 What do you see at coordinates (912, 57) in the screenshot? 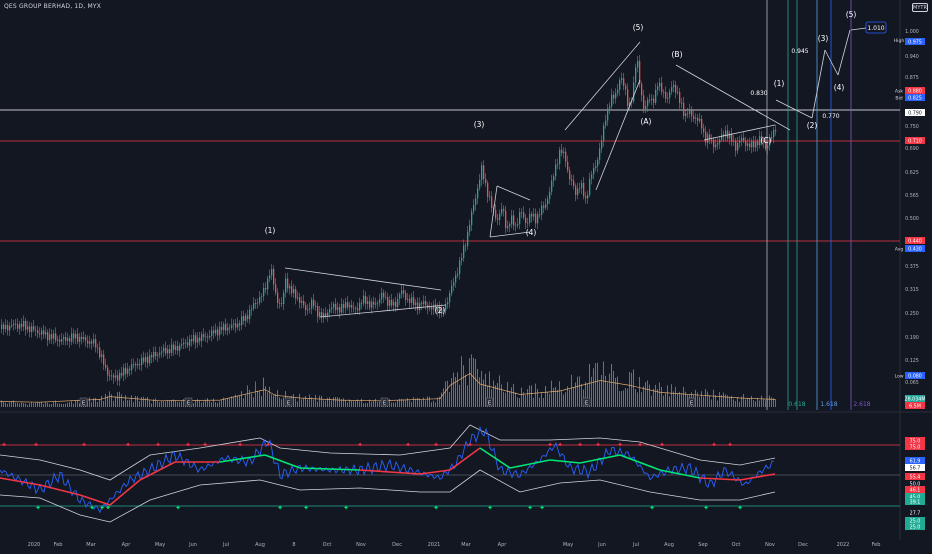
I see `price-axis-tick: 0.940` at bounding box center [912, 57].